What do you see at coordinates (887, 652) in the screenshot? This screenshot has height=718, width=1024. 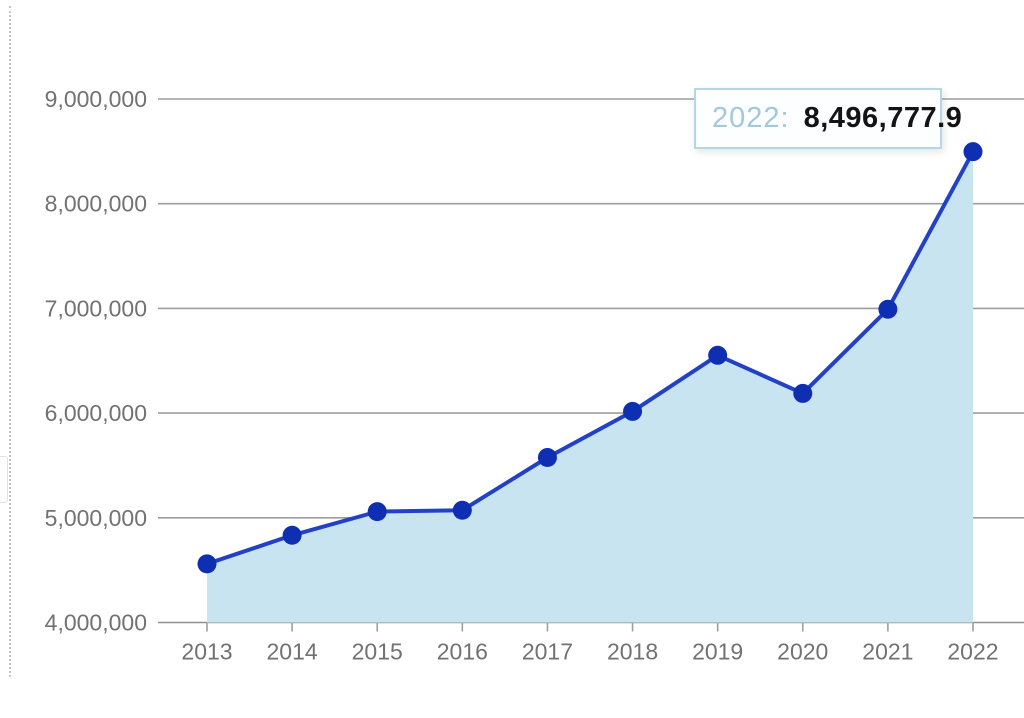 I see `x-axis-label: 2021` at bounding box center [887, 652].